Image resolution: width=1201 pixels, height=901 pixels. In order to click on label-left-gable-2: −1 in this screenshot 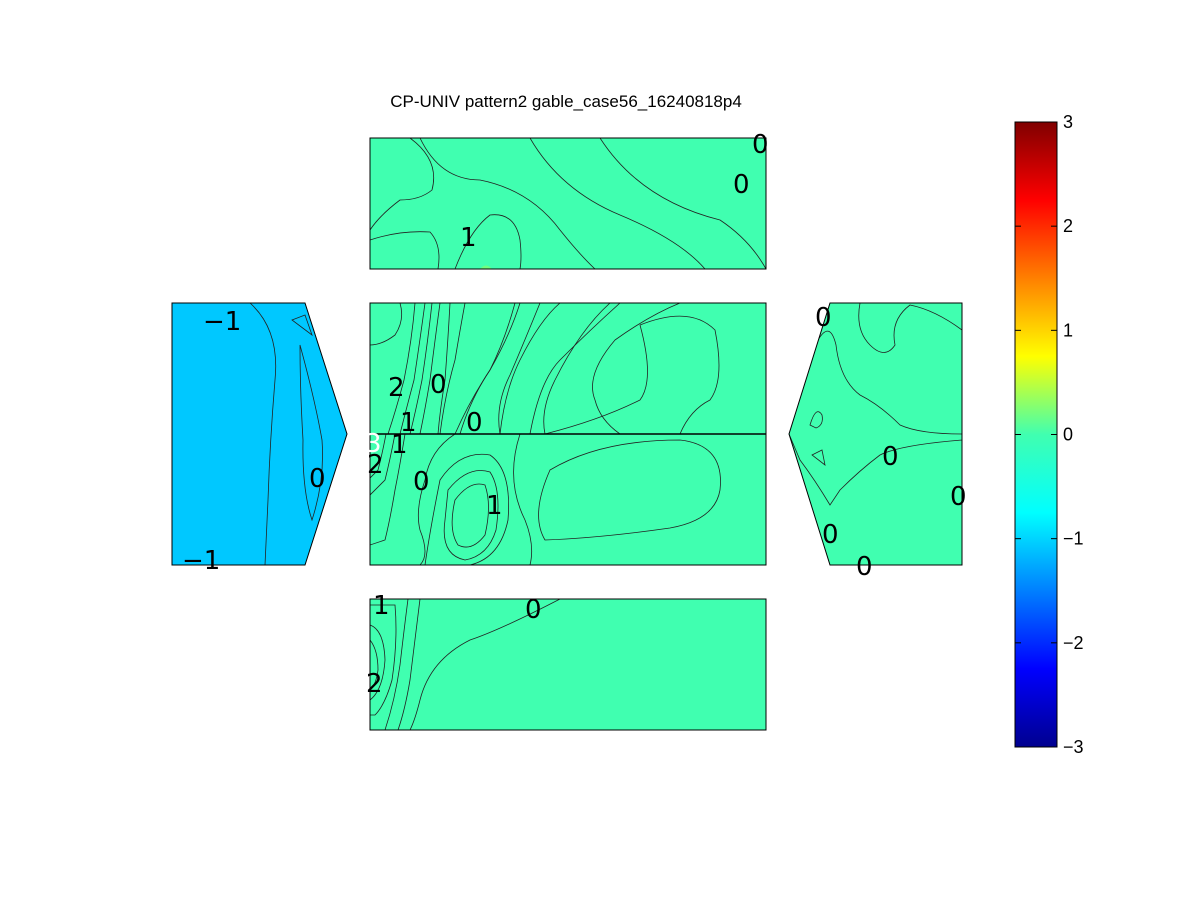, I will do `click(201, 561)`.